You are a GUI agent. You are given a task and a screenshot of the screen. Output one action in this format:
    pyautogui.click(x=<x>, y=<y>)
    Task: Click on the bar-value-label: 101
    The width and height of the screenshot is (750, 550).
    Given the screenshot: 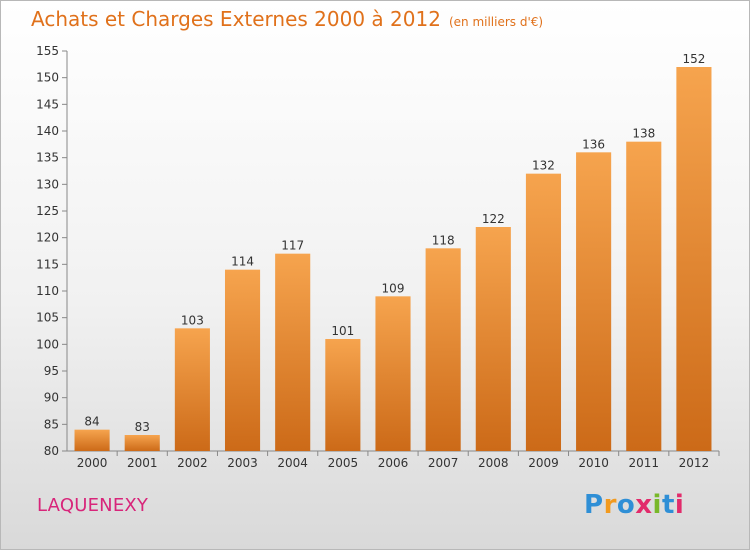 What is the action you would take?
    pyautogui.click(x=342, y=331)
    